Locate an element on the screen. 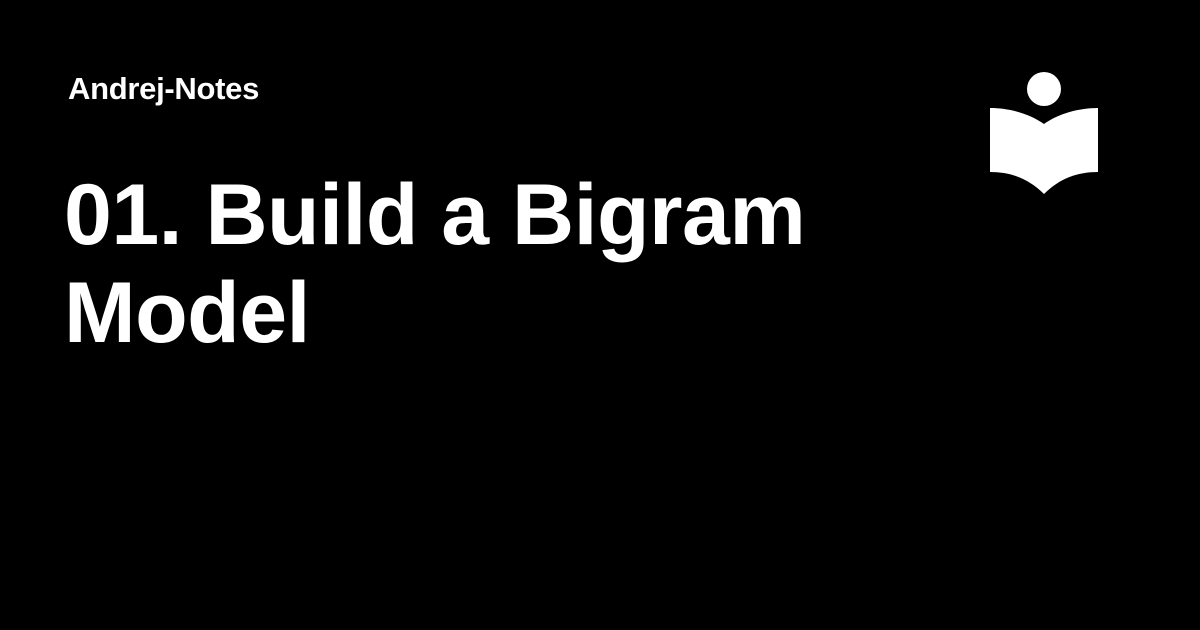 The image size is (1200, 630). reader-book-icon is located at coordinates (1044, 134).